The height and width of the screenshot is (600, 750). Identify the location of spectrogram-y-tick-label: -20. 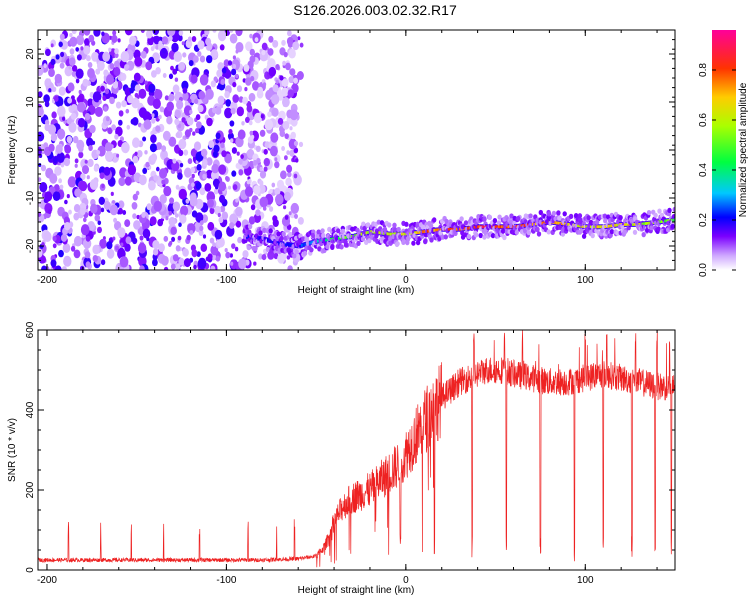
(30, 245).